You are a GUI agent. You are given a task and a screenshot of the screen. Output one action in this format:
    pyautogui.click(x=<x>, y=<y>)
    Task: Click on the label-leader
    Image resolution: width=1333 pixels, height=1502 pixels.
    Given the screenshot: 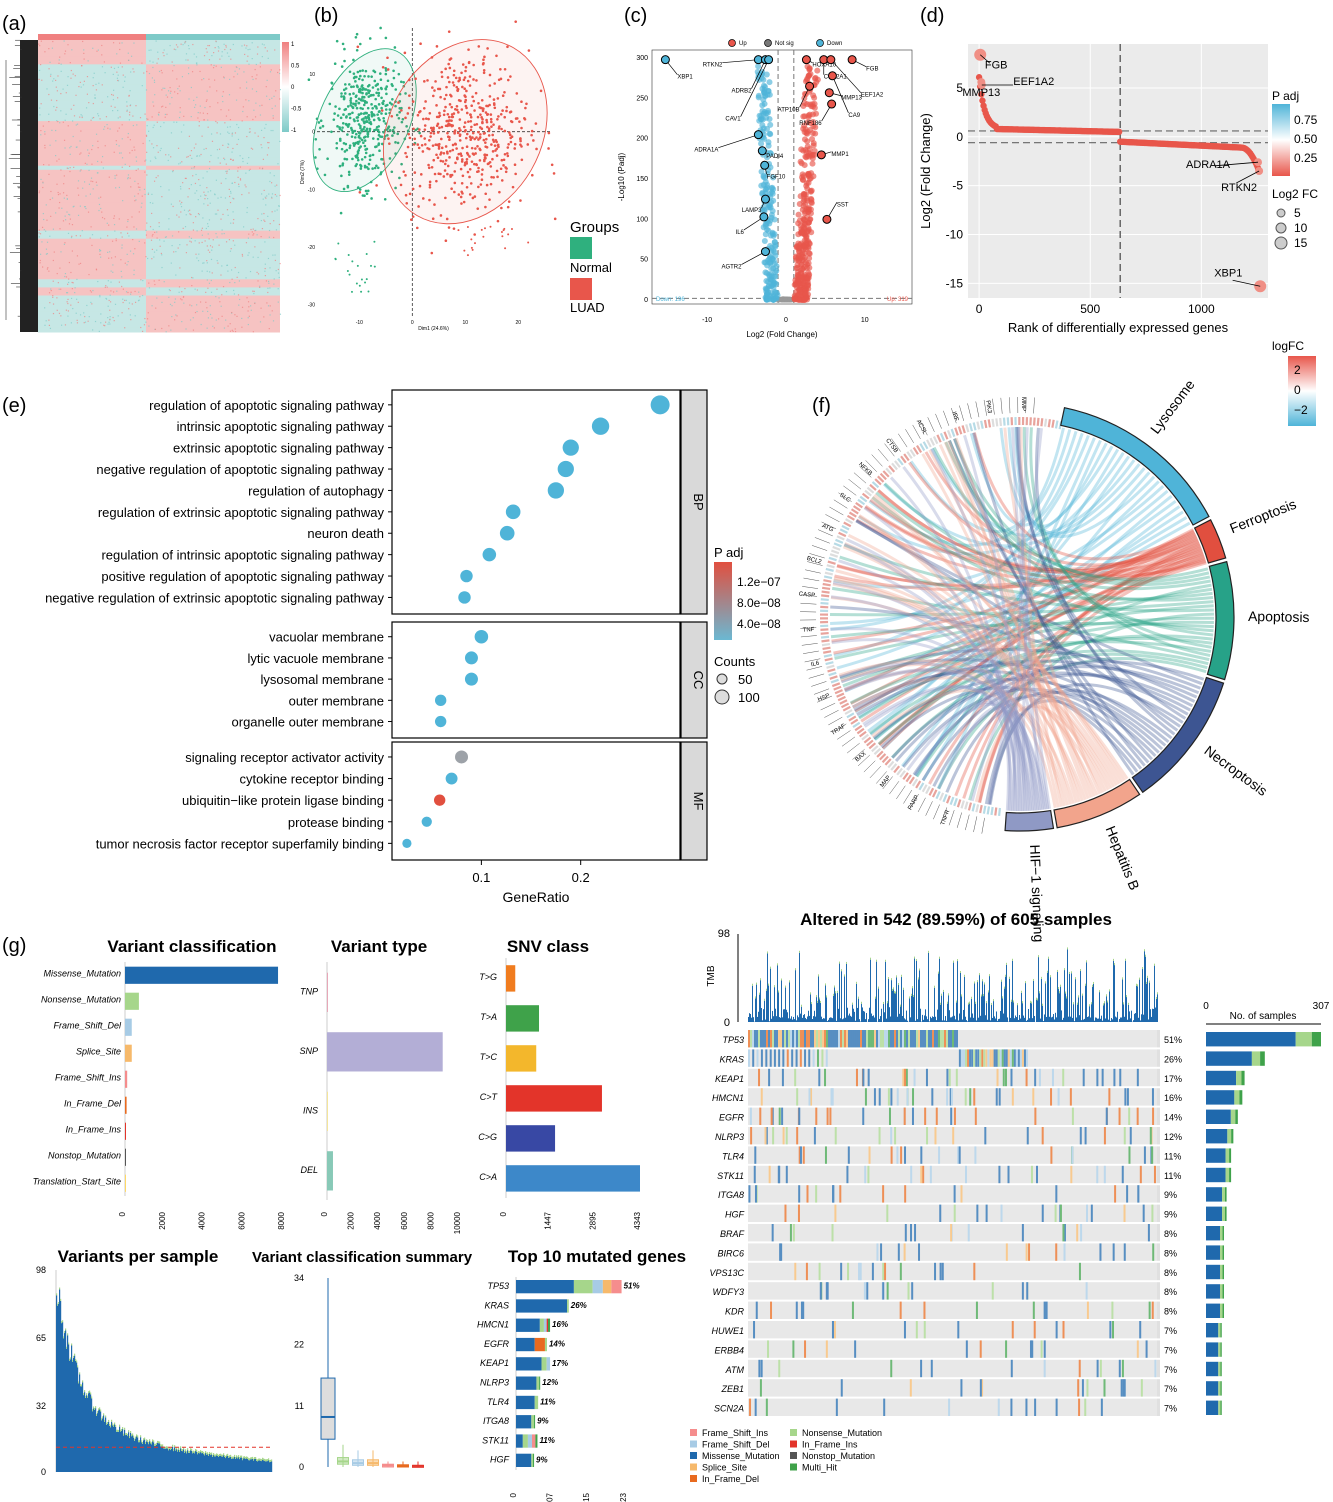 What is the action you would take?
    pyautogui.click(x=758, y=74)
    